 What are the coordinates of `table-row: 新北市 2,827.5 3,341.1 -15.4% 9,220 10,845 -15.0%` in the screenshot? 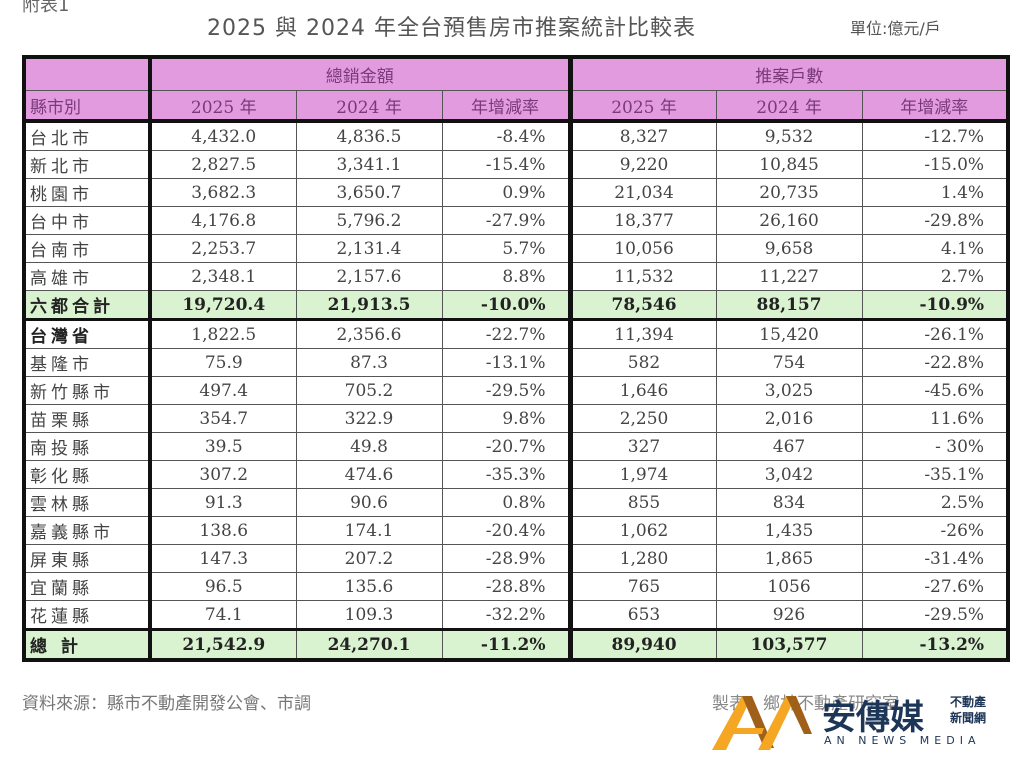 It's located at (516, 164).